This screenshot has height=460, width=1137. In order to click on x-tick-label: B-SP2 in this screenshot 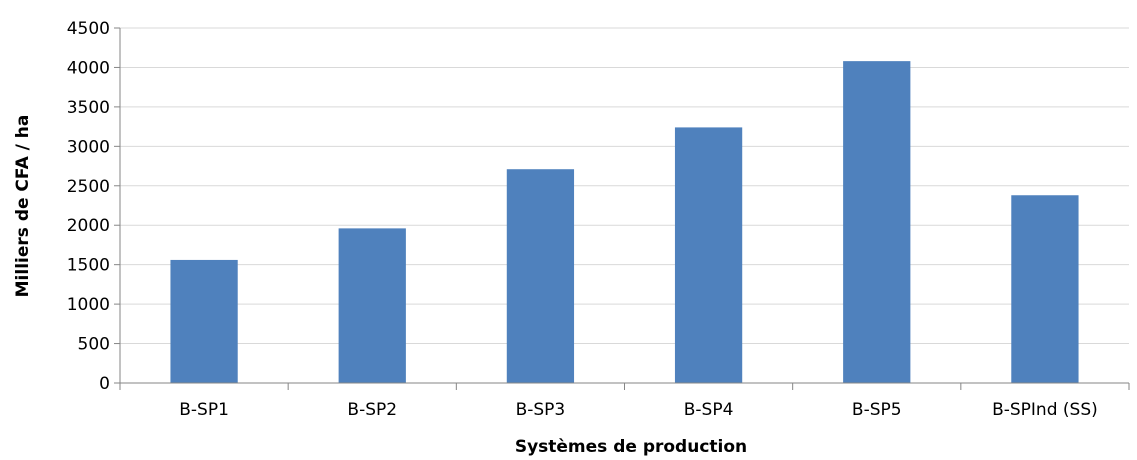, I will do `click(372, 410)`.